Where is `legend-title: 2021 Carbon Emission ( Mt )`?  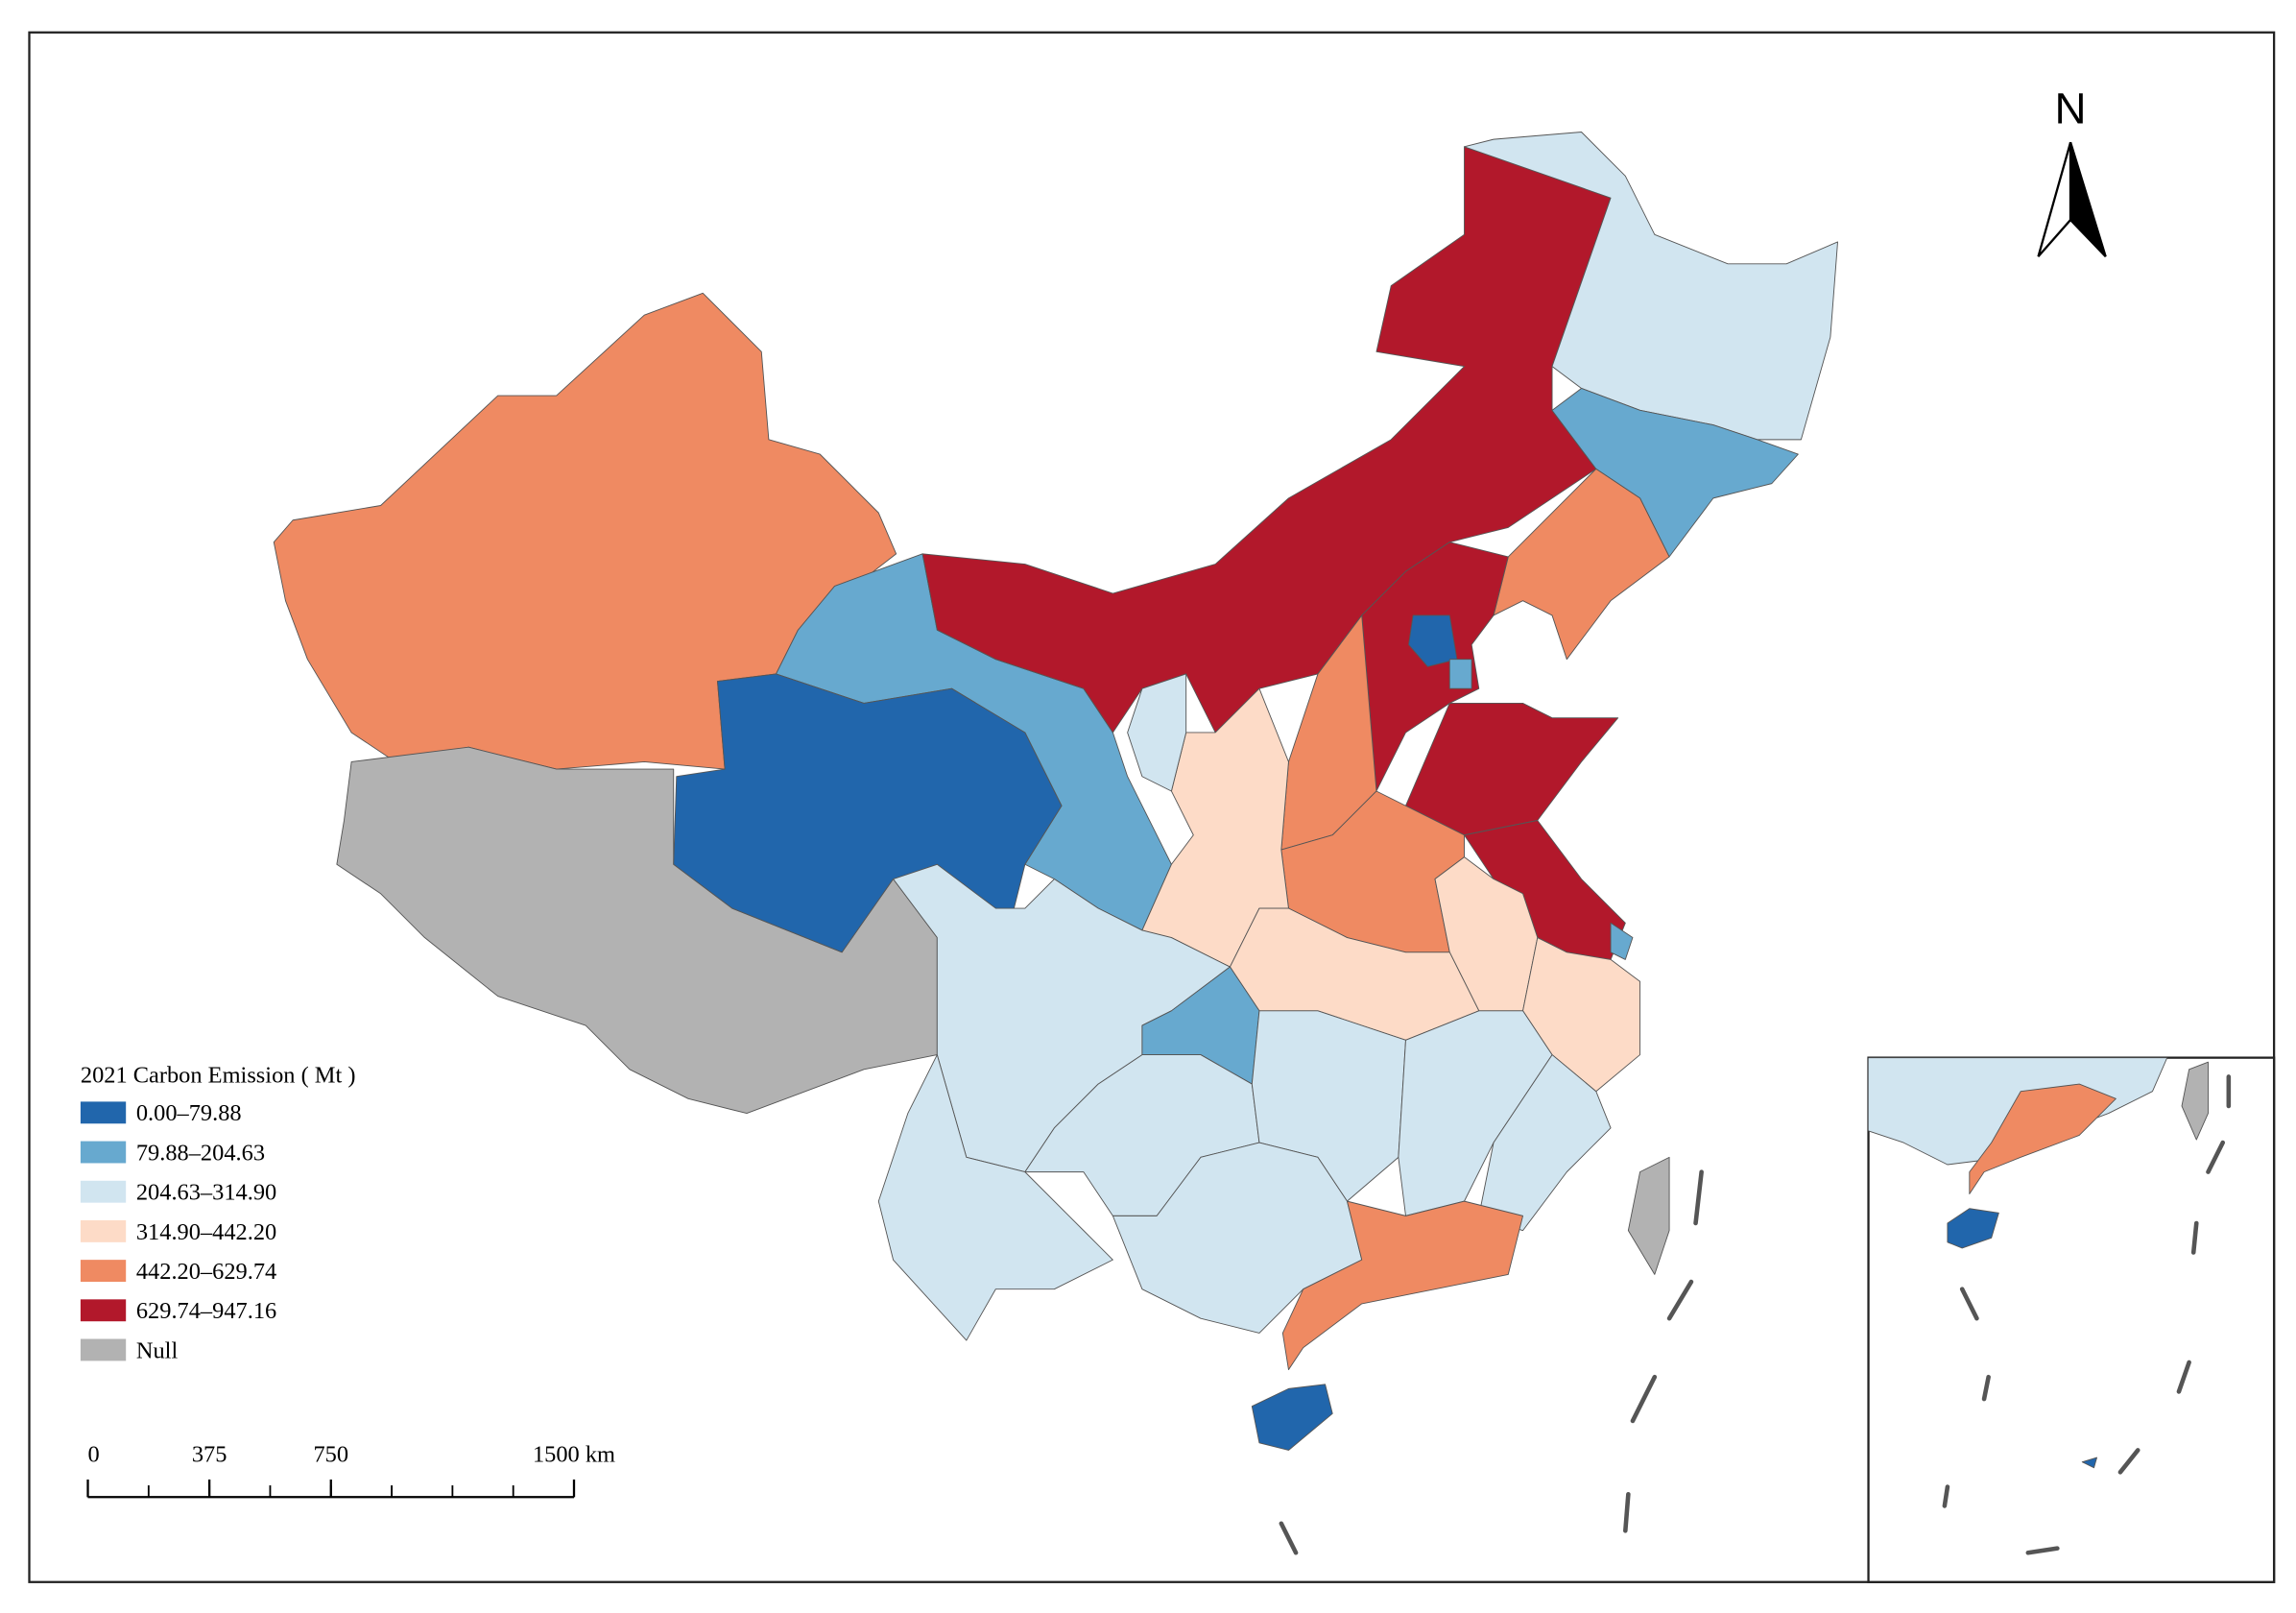 legend-title: 2021 Carbon Emission ( Mt ) is located at coordinates (219, 1076).